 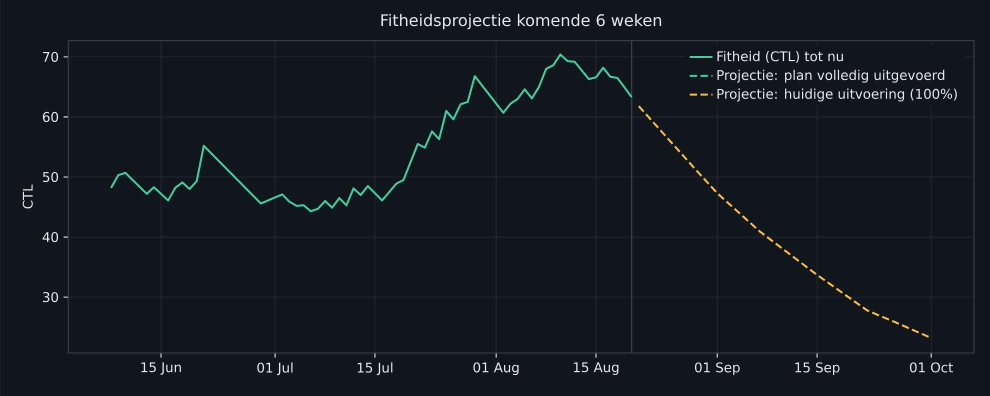 What do you see at coordinates (596, 368) in the screenshot?
I see `x-tick-label: 15 Aug` at bounding box center [596, 368].